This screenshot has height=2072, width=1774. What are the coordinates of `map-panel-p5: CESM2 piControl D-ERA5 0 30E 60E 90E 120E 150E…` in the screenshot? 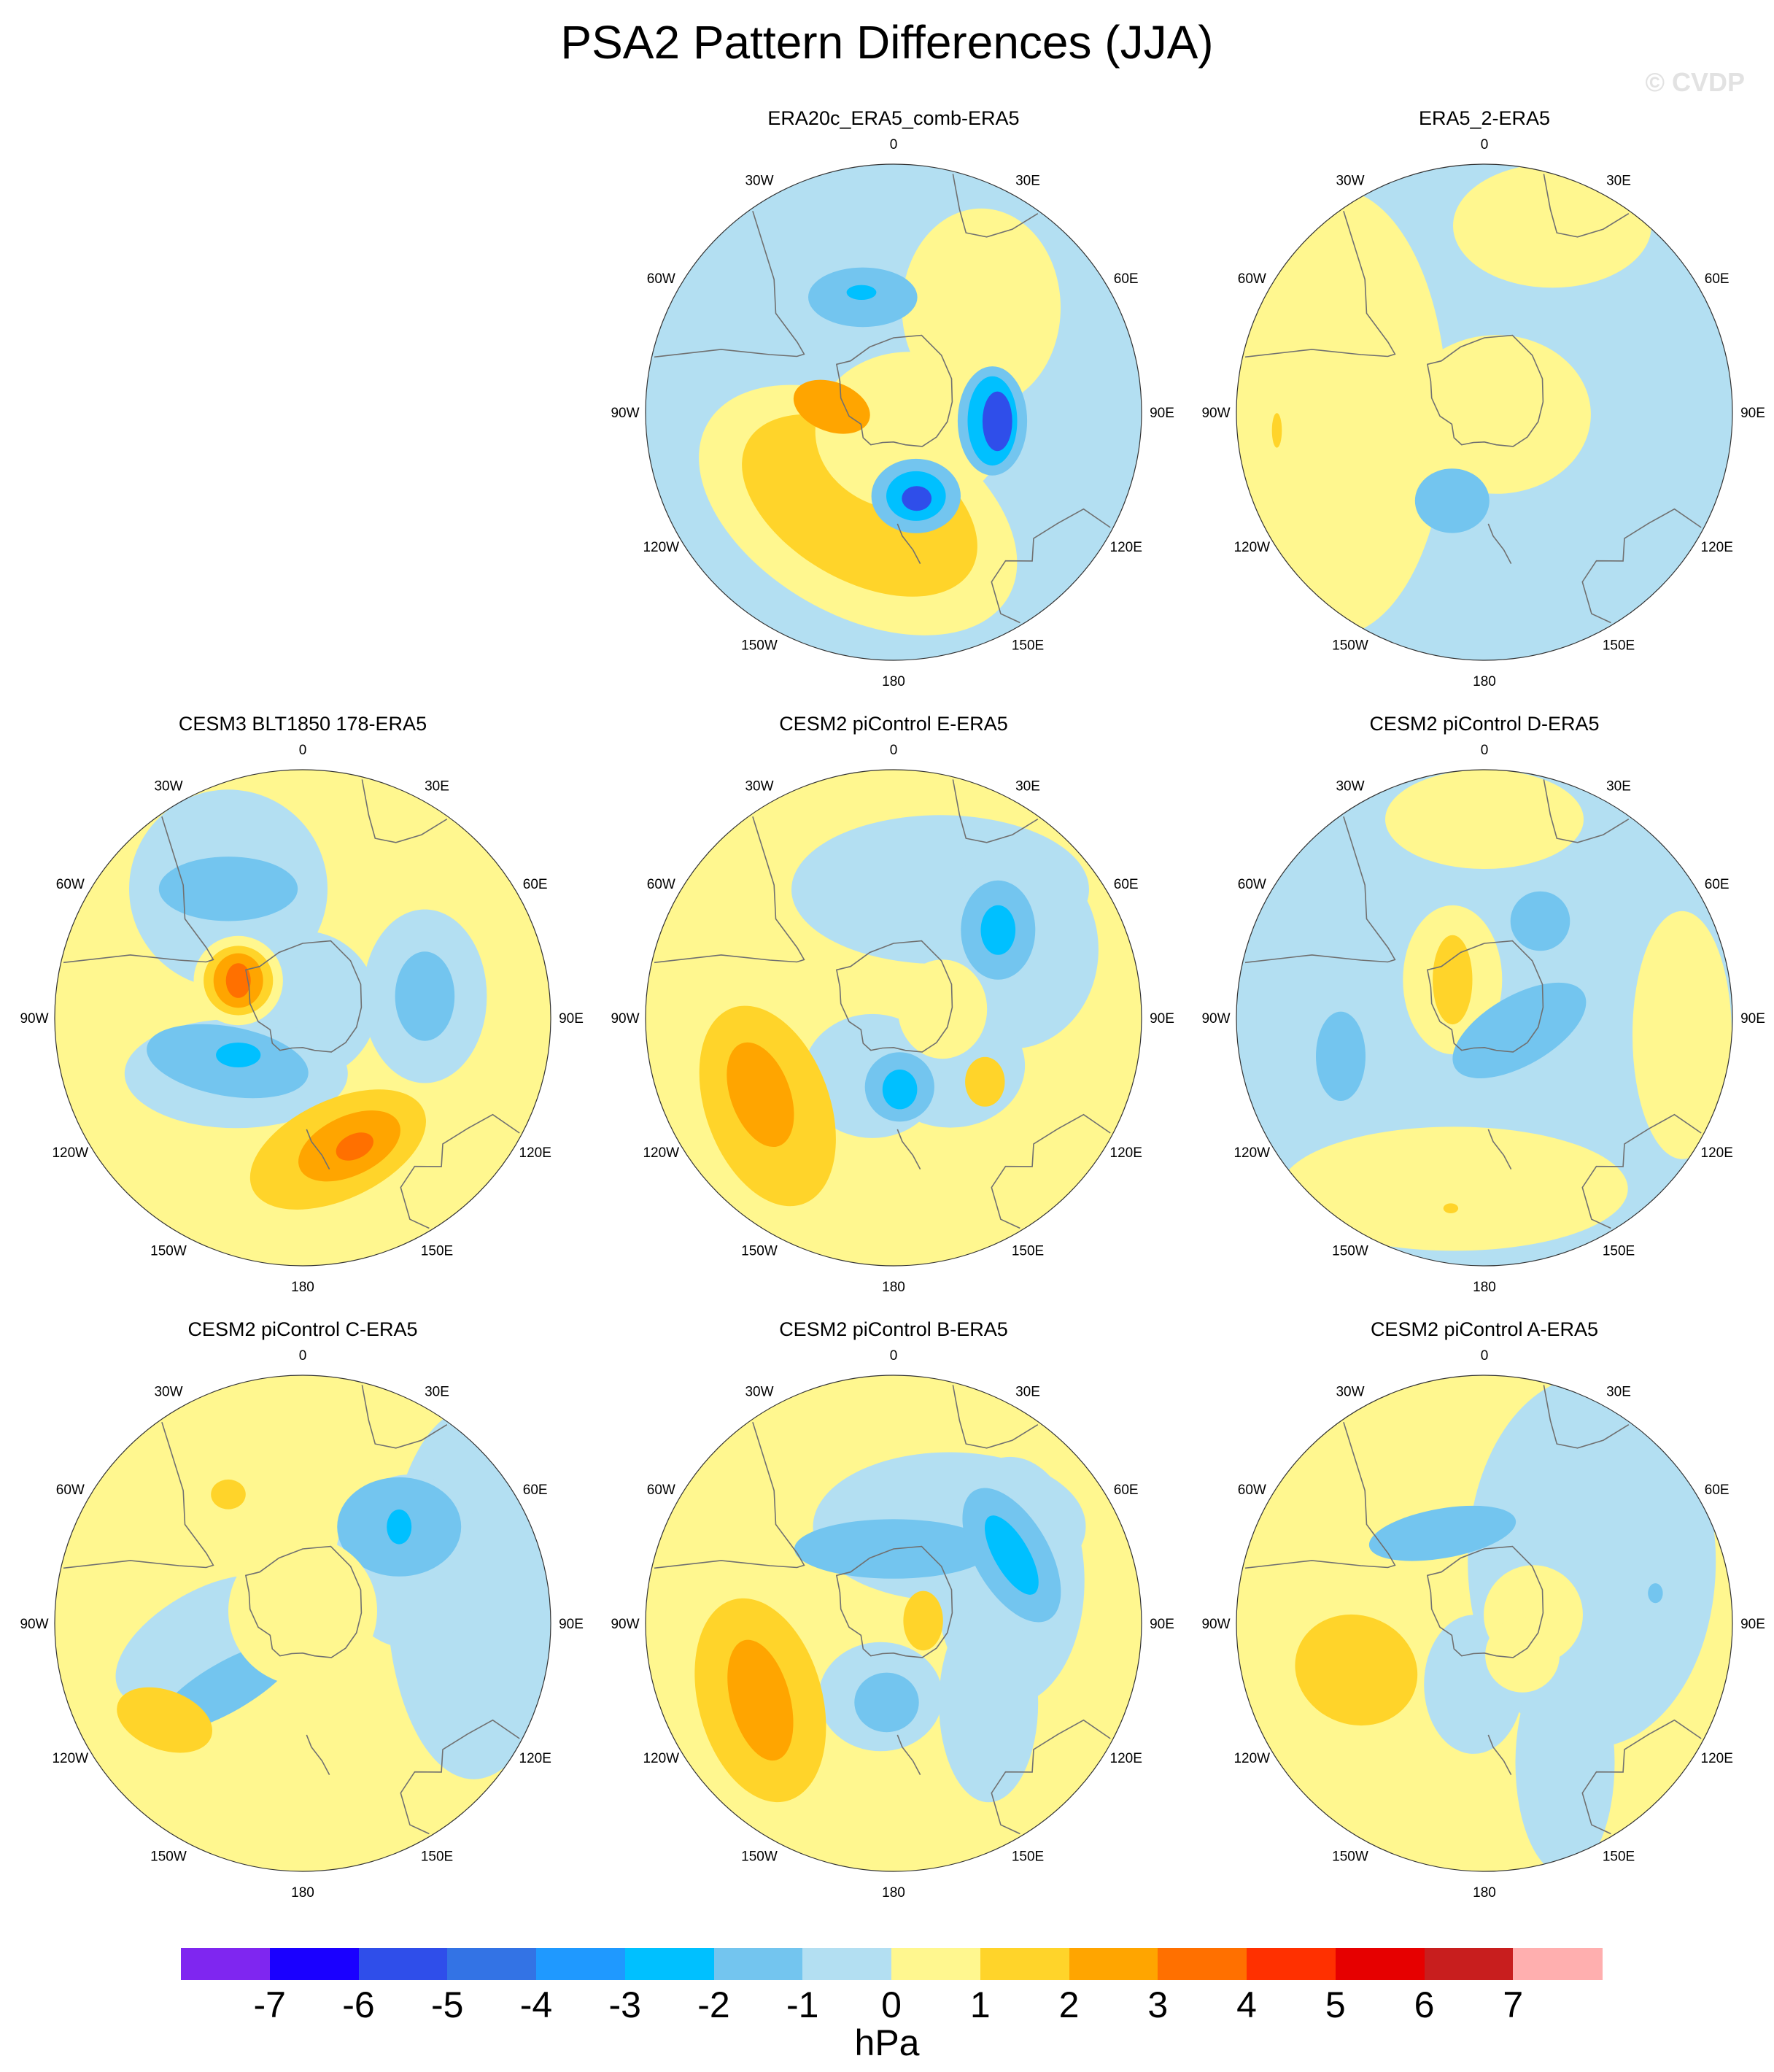 It's located at (1484, 1003).